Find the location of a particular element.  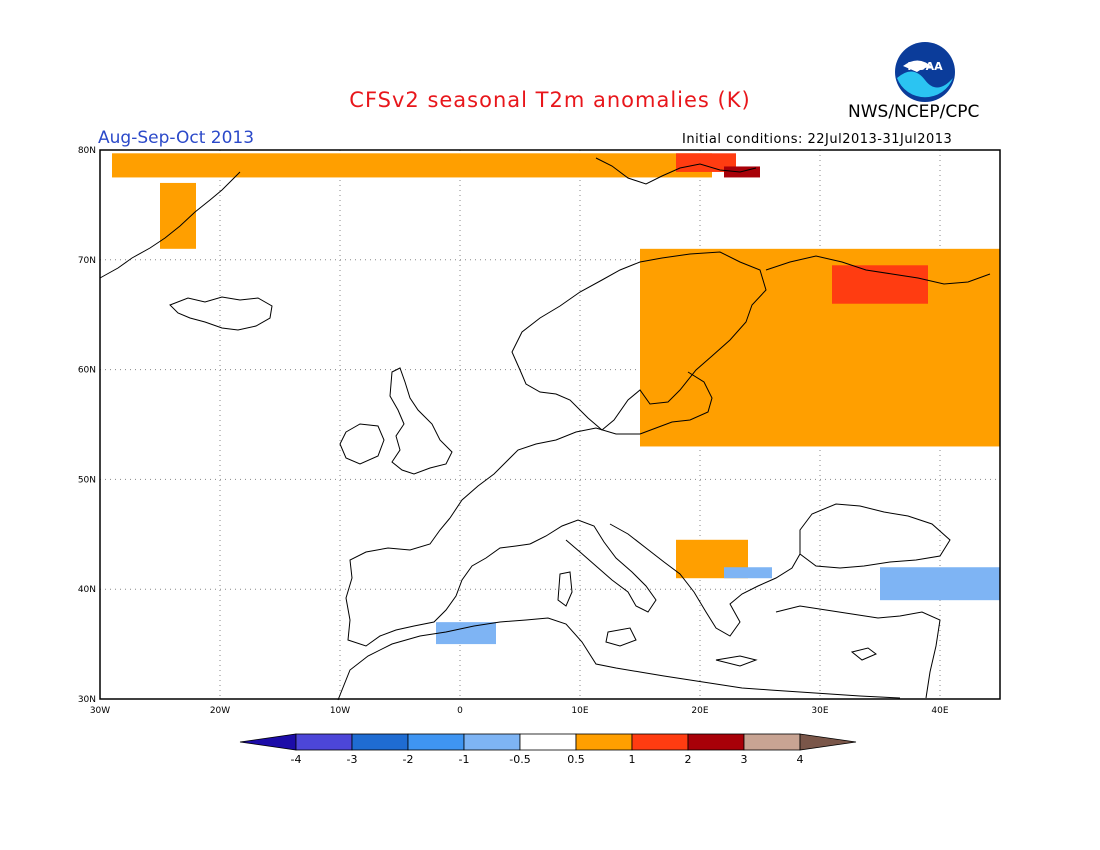

coastline-north-africa is located at coordinates (619, 659).